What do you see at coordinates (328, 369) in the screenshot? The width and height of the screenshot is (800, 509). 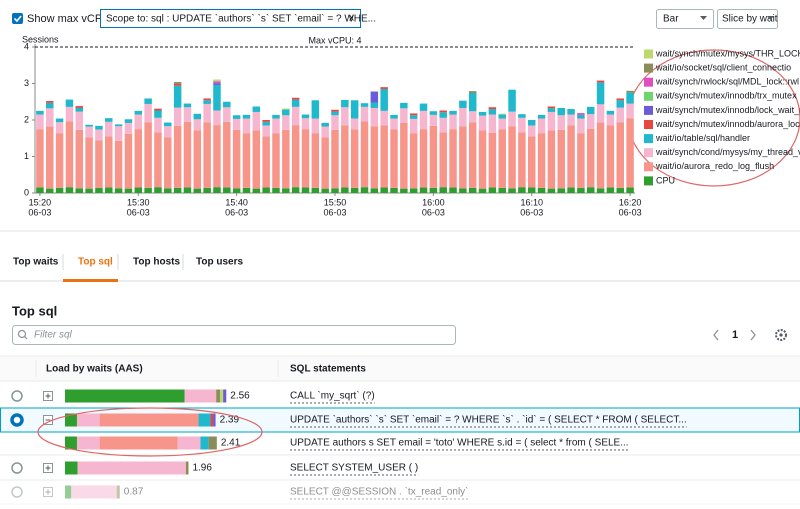 I see `column-header: SQL statements` at bounding box center [328, 369].